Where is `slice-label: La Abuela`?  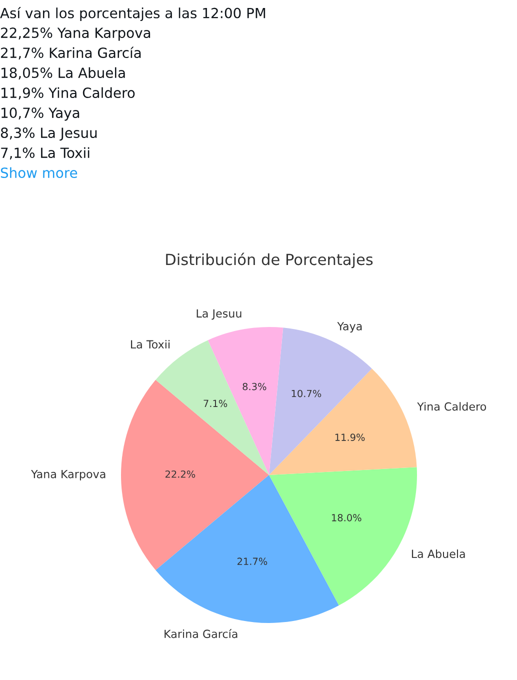
slice-label: La Abuela is located at coordinates (438, 553).